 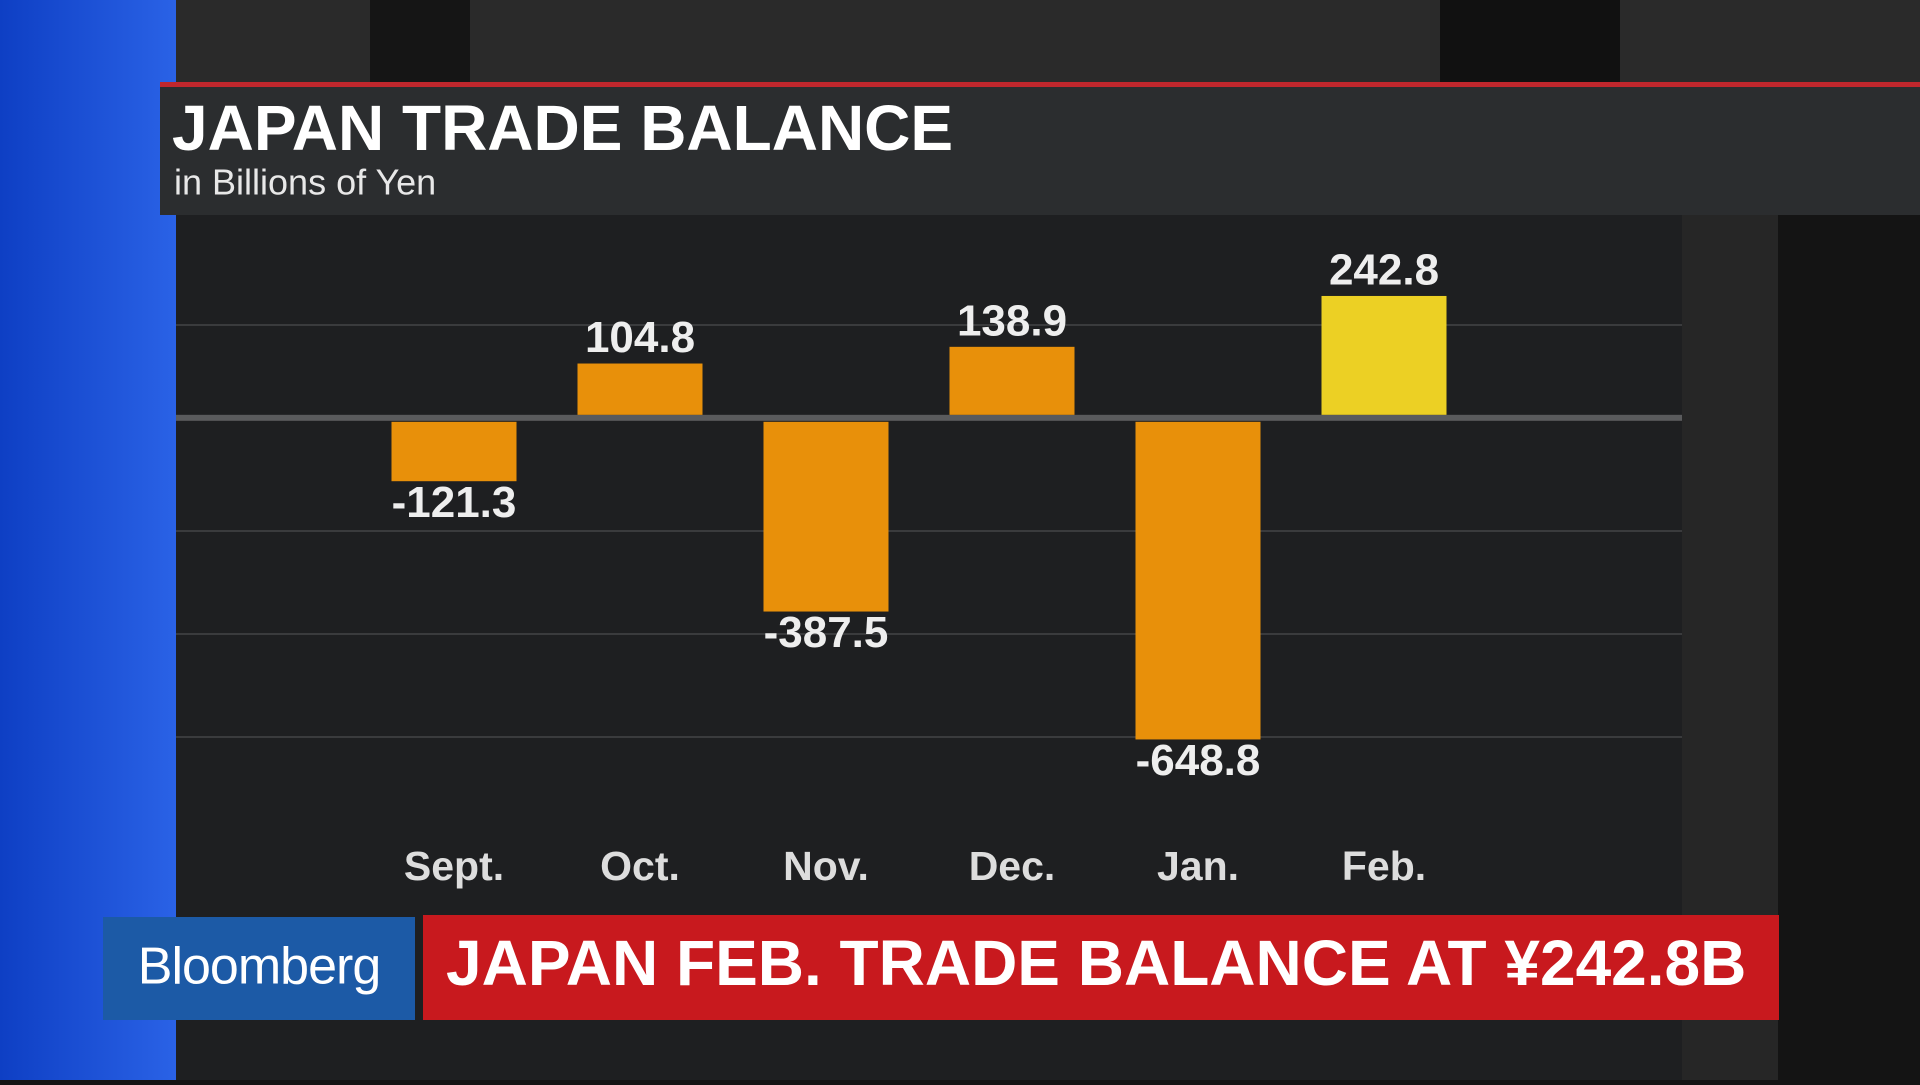 I want to click on side-panel, so click(x=88, y=540).